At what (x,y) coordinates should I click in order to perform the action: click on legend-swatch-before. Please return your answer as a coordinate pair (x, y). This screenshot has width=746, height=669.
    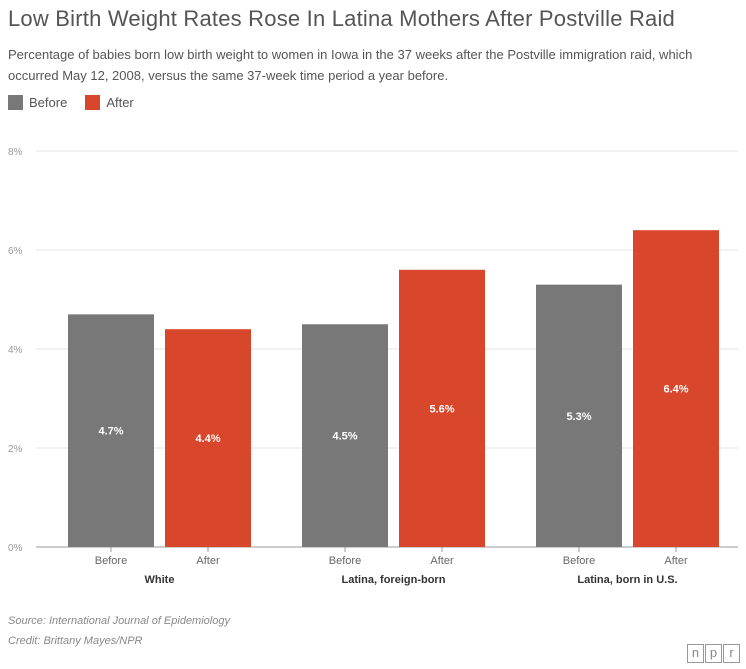
    Looking at the image, I should click on (15, 102).